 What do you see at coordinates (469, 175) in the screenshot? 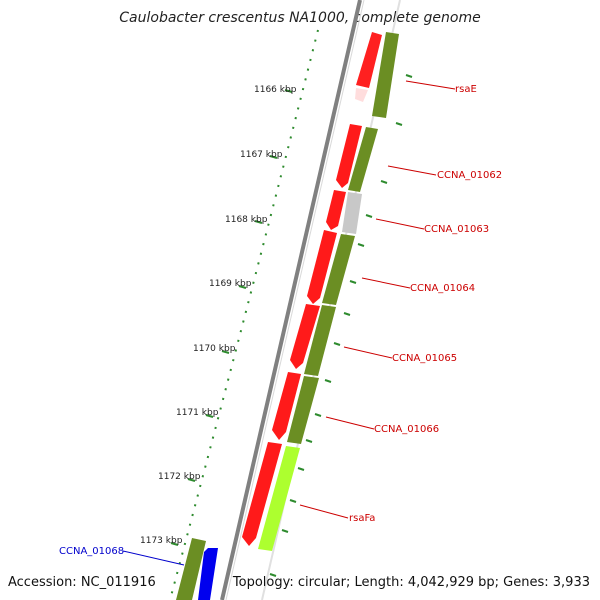
I see `gene-label: CCNA_01062` at bounding box center [469, 175].